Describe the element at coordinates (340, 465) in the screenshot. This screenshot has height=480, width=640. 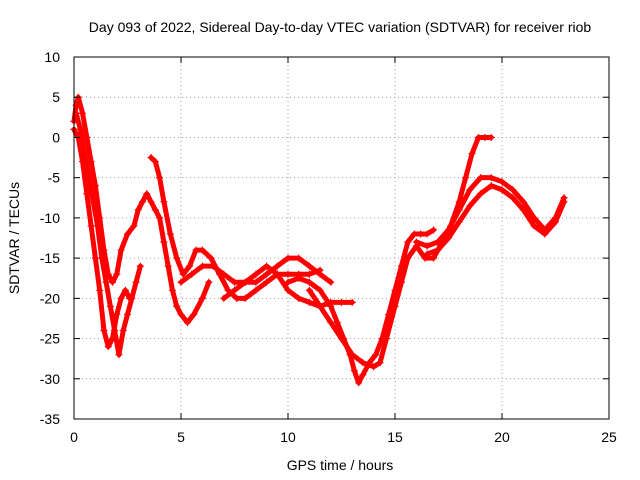
I see `x-axis-label: GPS time / hours` at that location.